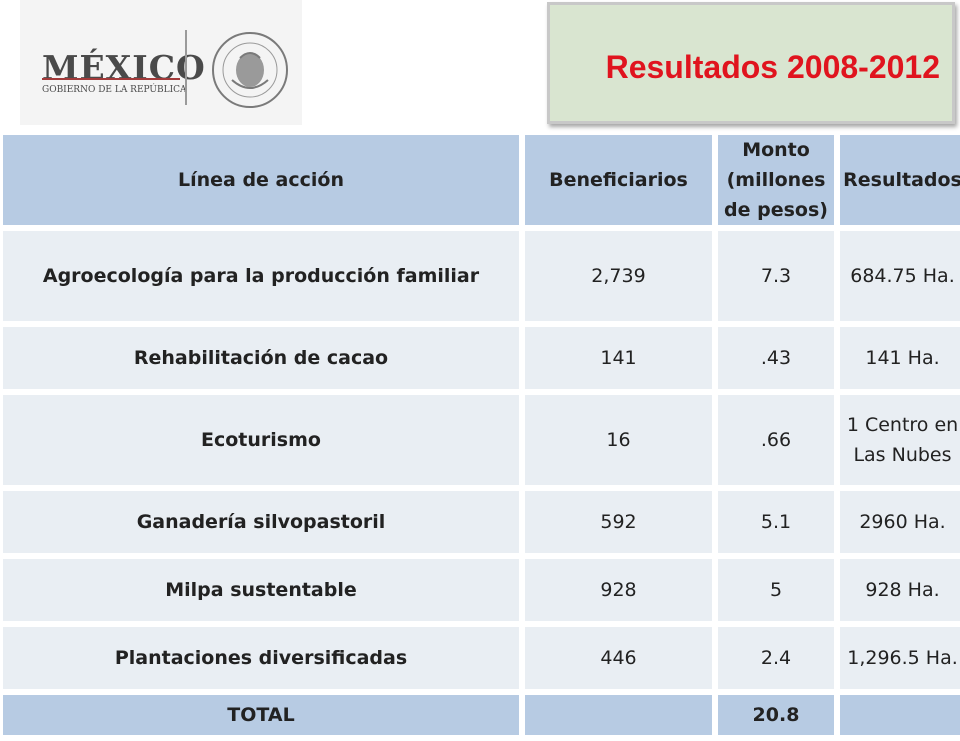 Image resolution: width=960 pixels, height=741 pixels. I want to click on title-box: Resultados 2008-2012, so click(751, 63).